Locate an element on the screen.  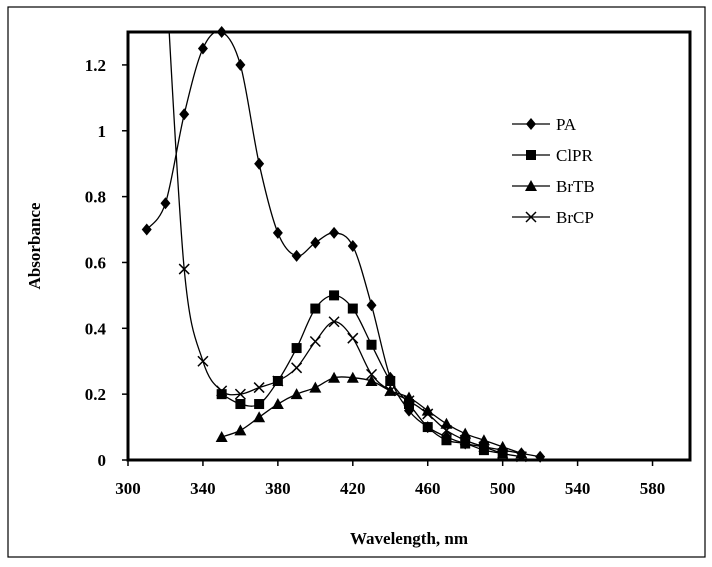
y-tick-label: 1.2 is located at coordinates (95, 65).